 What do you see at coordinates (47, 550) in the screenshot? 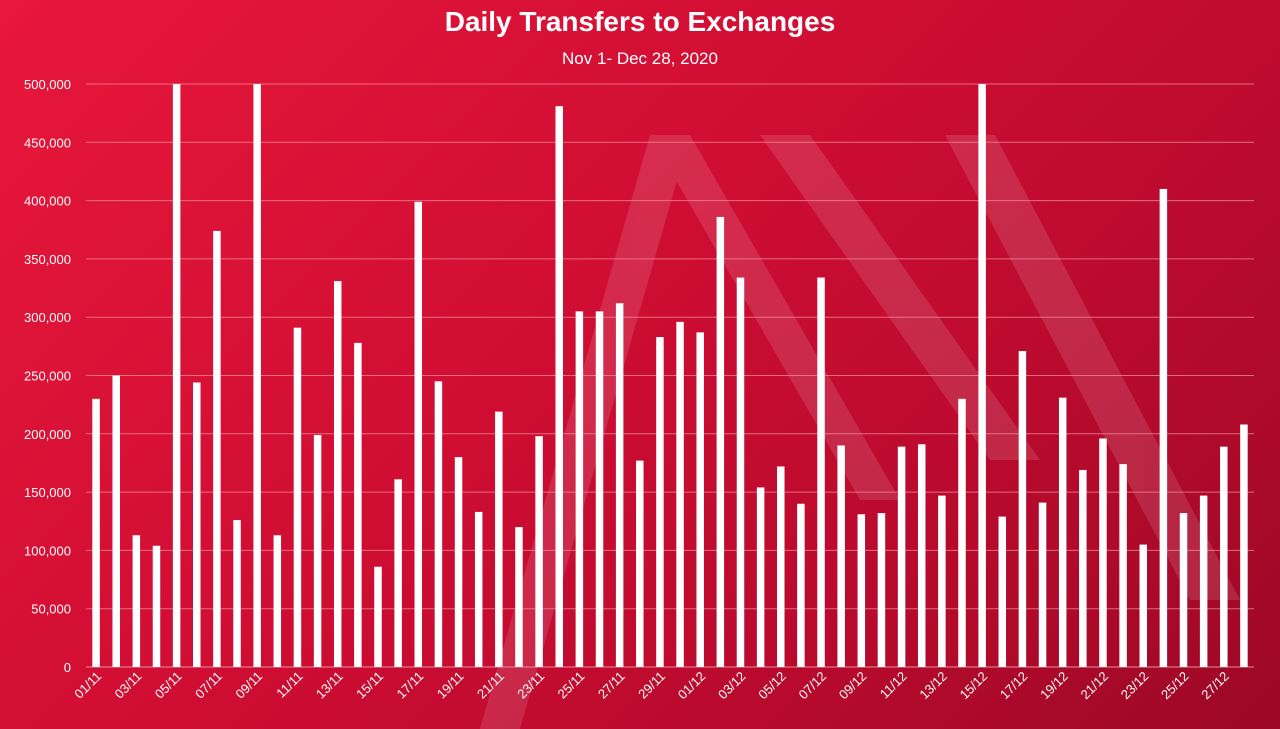
I see `y-tick-label: 100,000` at bounding box center [47, 550].